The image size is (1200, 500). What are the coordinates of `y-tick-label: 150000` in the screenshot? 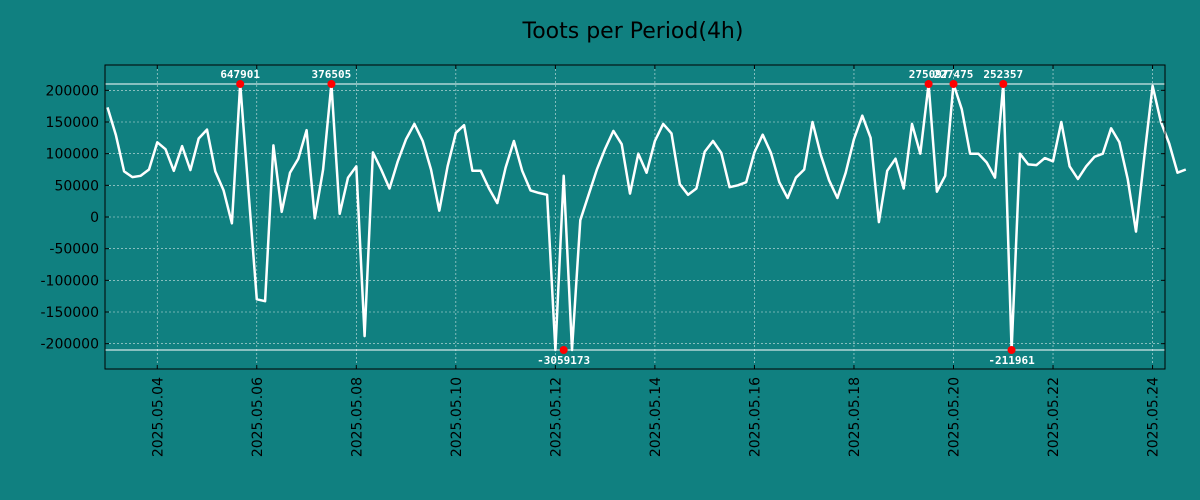 It's located at (72, 123).